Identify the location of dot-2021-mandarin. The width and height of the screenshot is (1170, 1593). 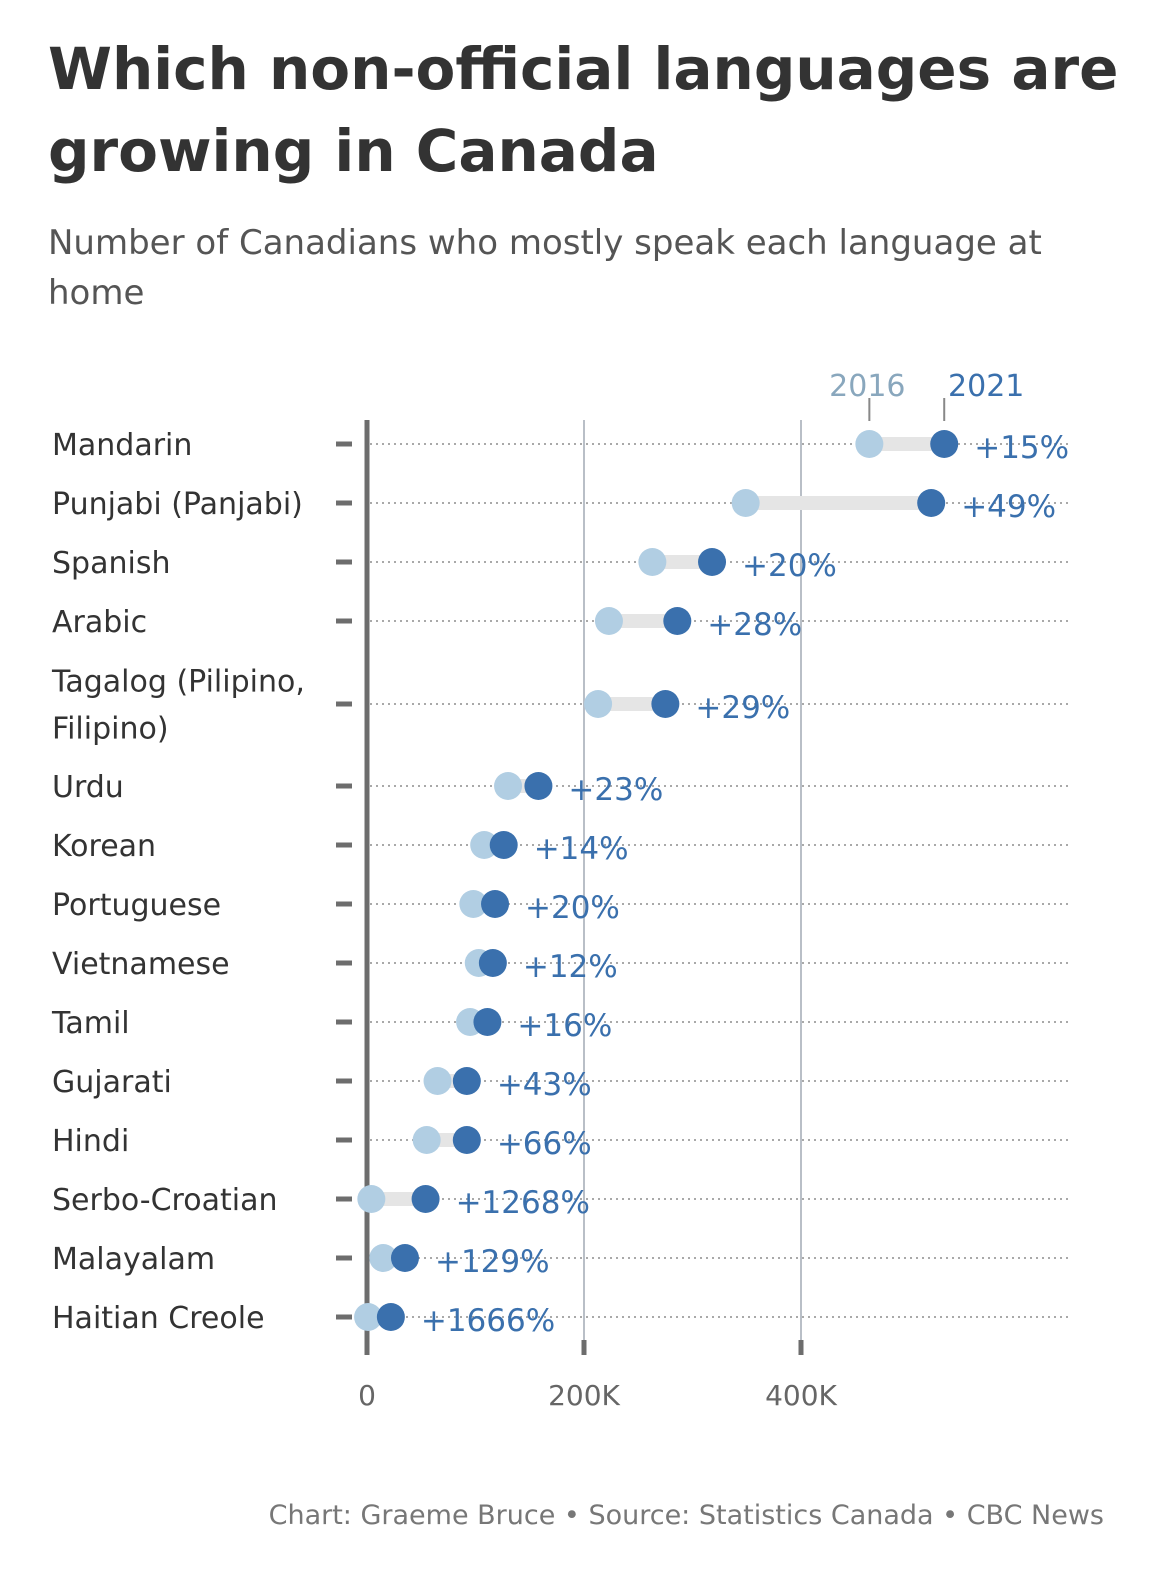
(944, 444).